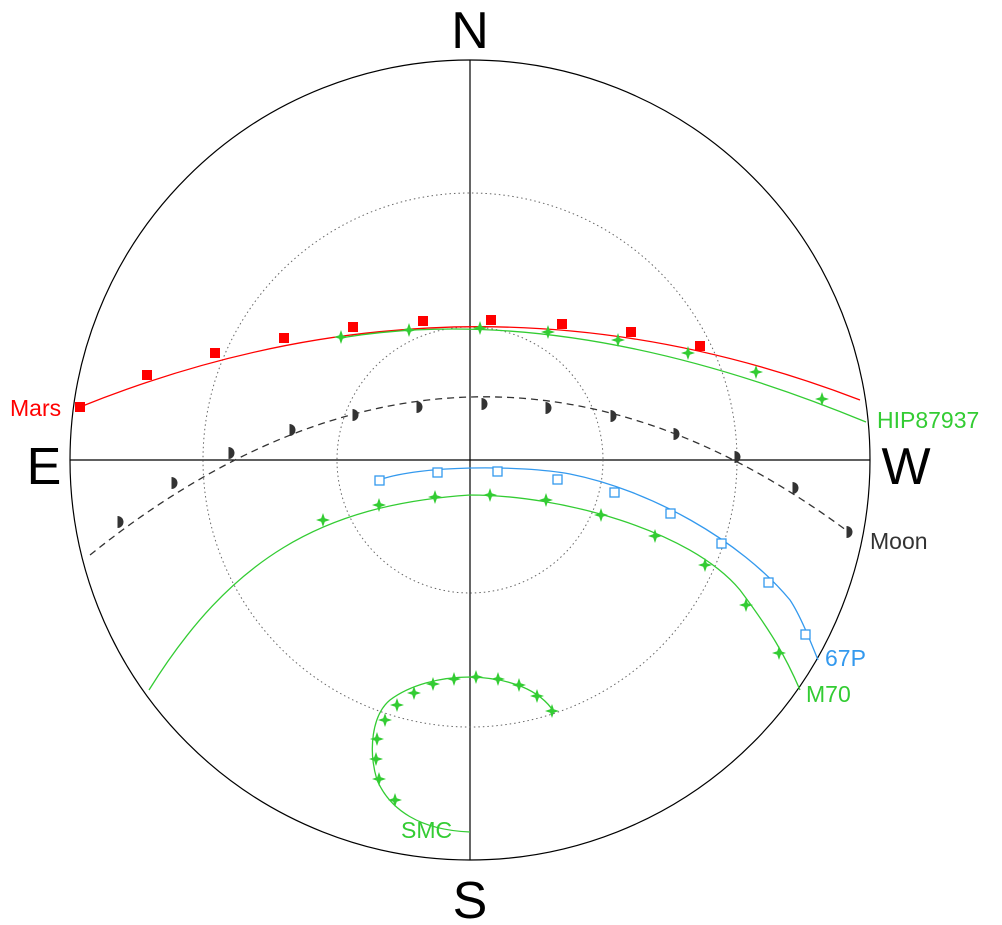 This screenshot has width=1002, height=925. Describe the element at coordinates (905, 467) in the screenshot. I see `compass-west: W` at that location.